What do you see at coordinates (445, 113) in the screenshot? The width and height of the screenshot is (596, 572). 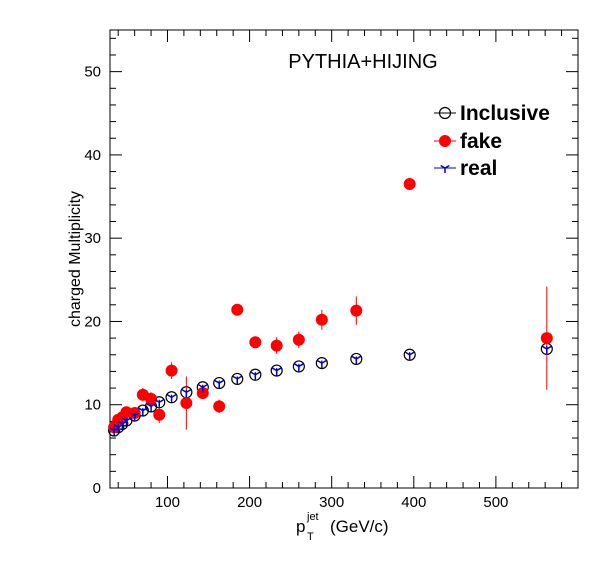 I see `legend-inclusive-marker` at bounding box center [445, 113].